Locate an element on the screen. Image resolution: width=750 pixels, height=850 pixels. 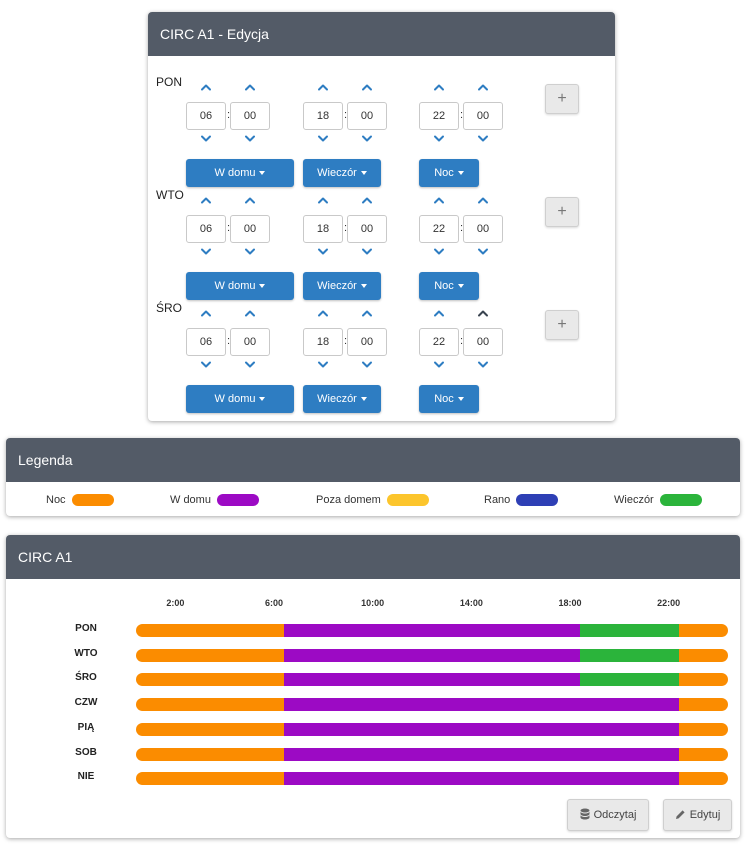
edit-panel-title: CIRC A1 - Edycja is located at coordinates (381, 34).